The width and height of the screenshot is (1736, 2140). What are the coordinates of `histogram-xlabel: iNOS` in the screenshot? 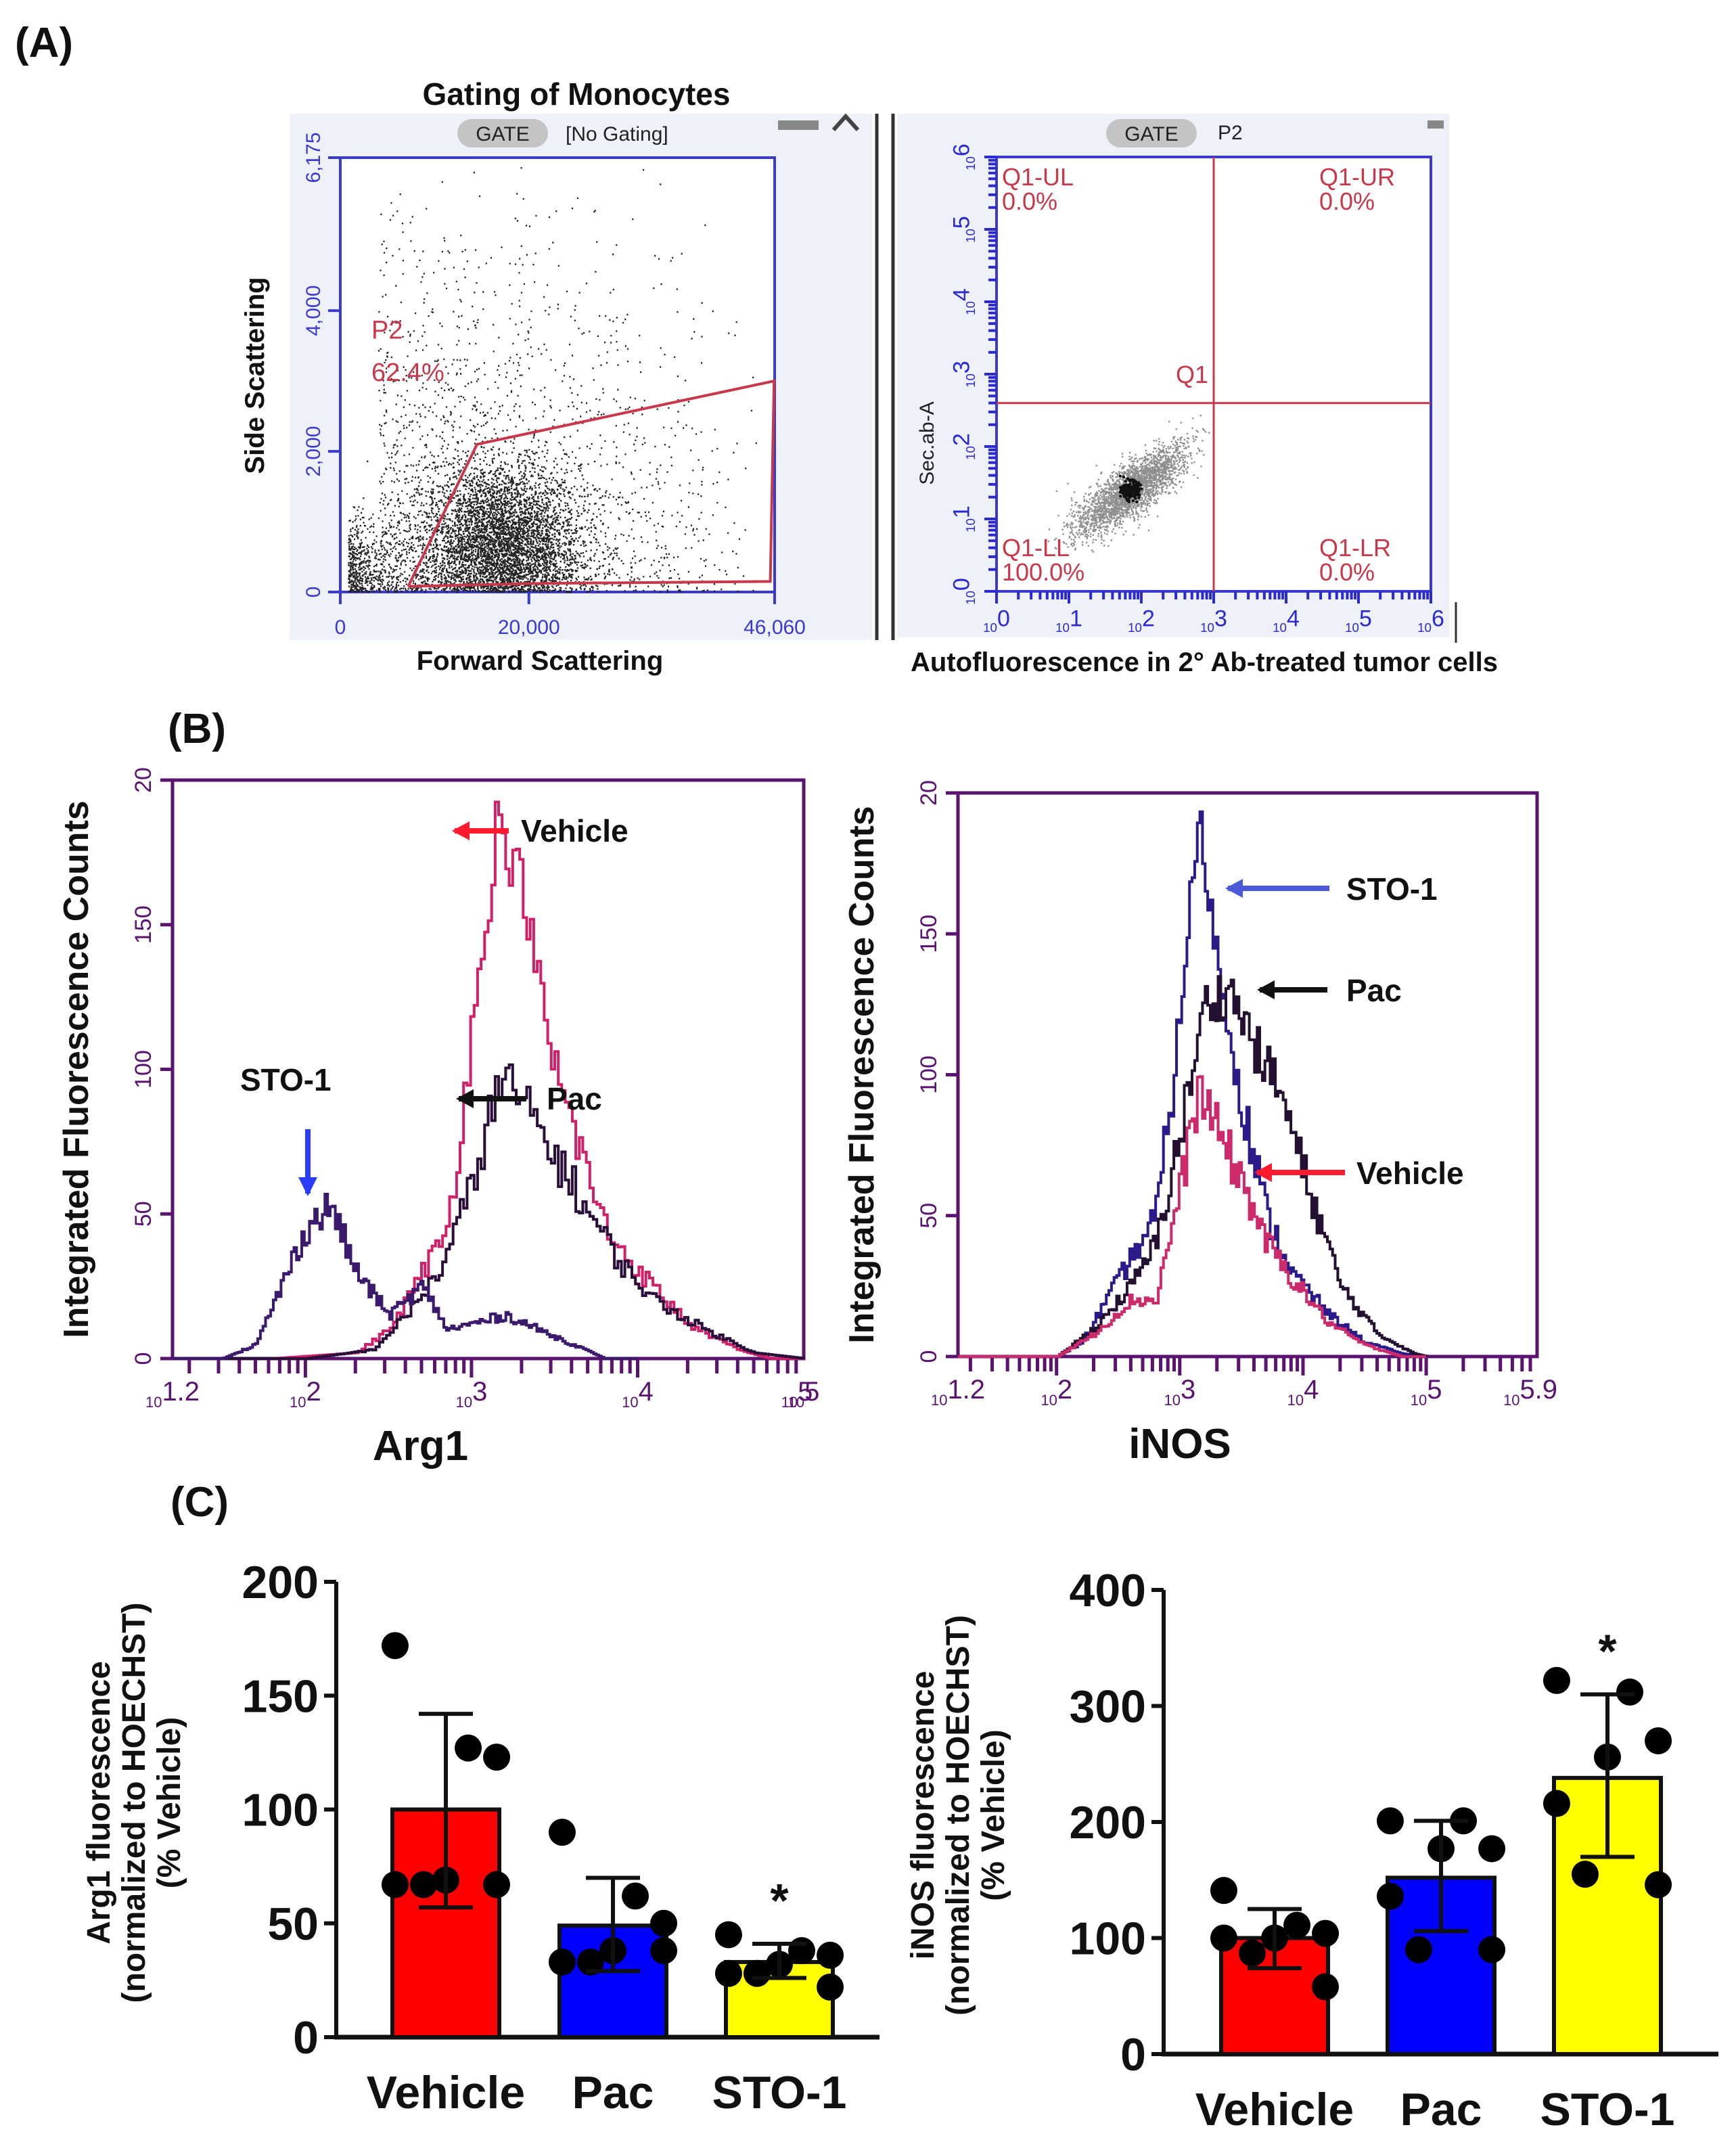 It's located at (1179, 1444).